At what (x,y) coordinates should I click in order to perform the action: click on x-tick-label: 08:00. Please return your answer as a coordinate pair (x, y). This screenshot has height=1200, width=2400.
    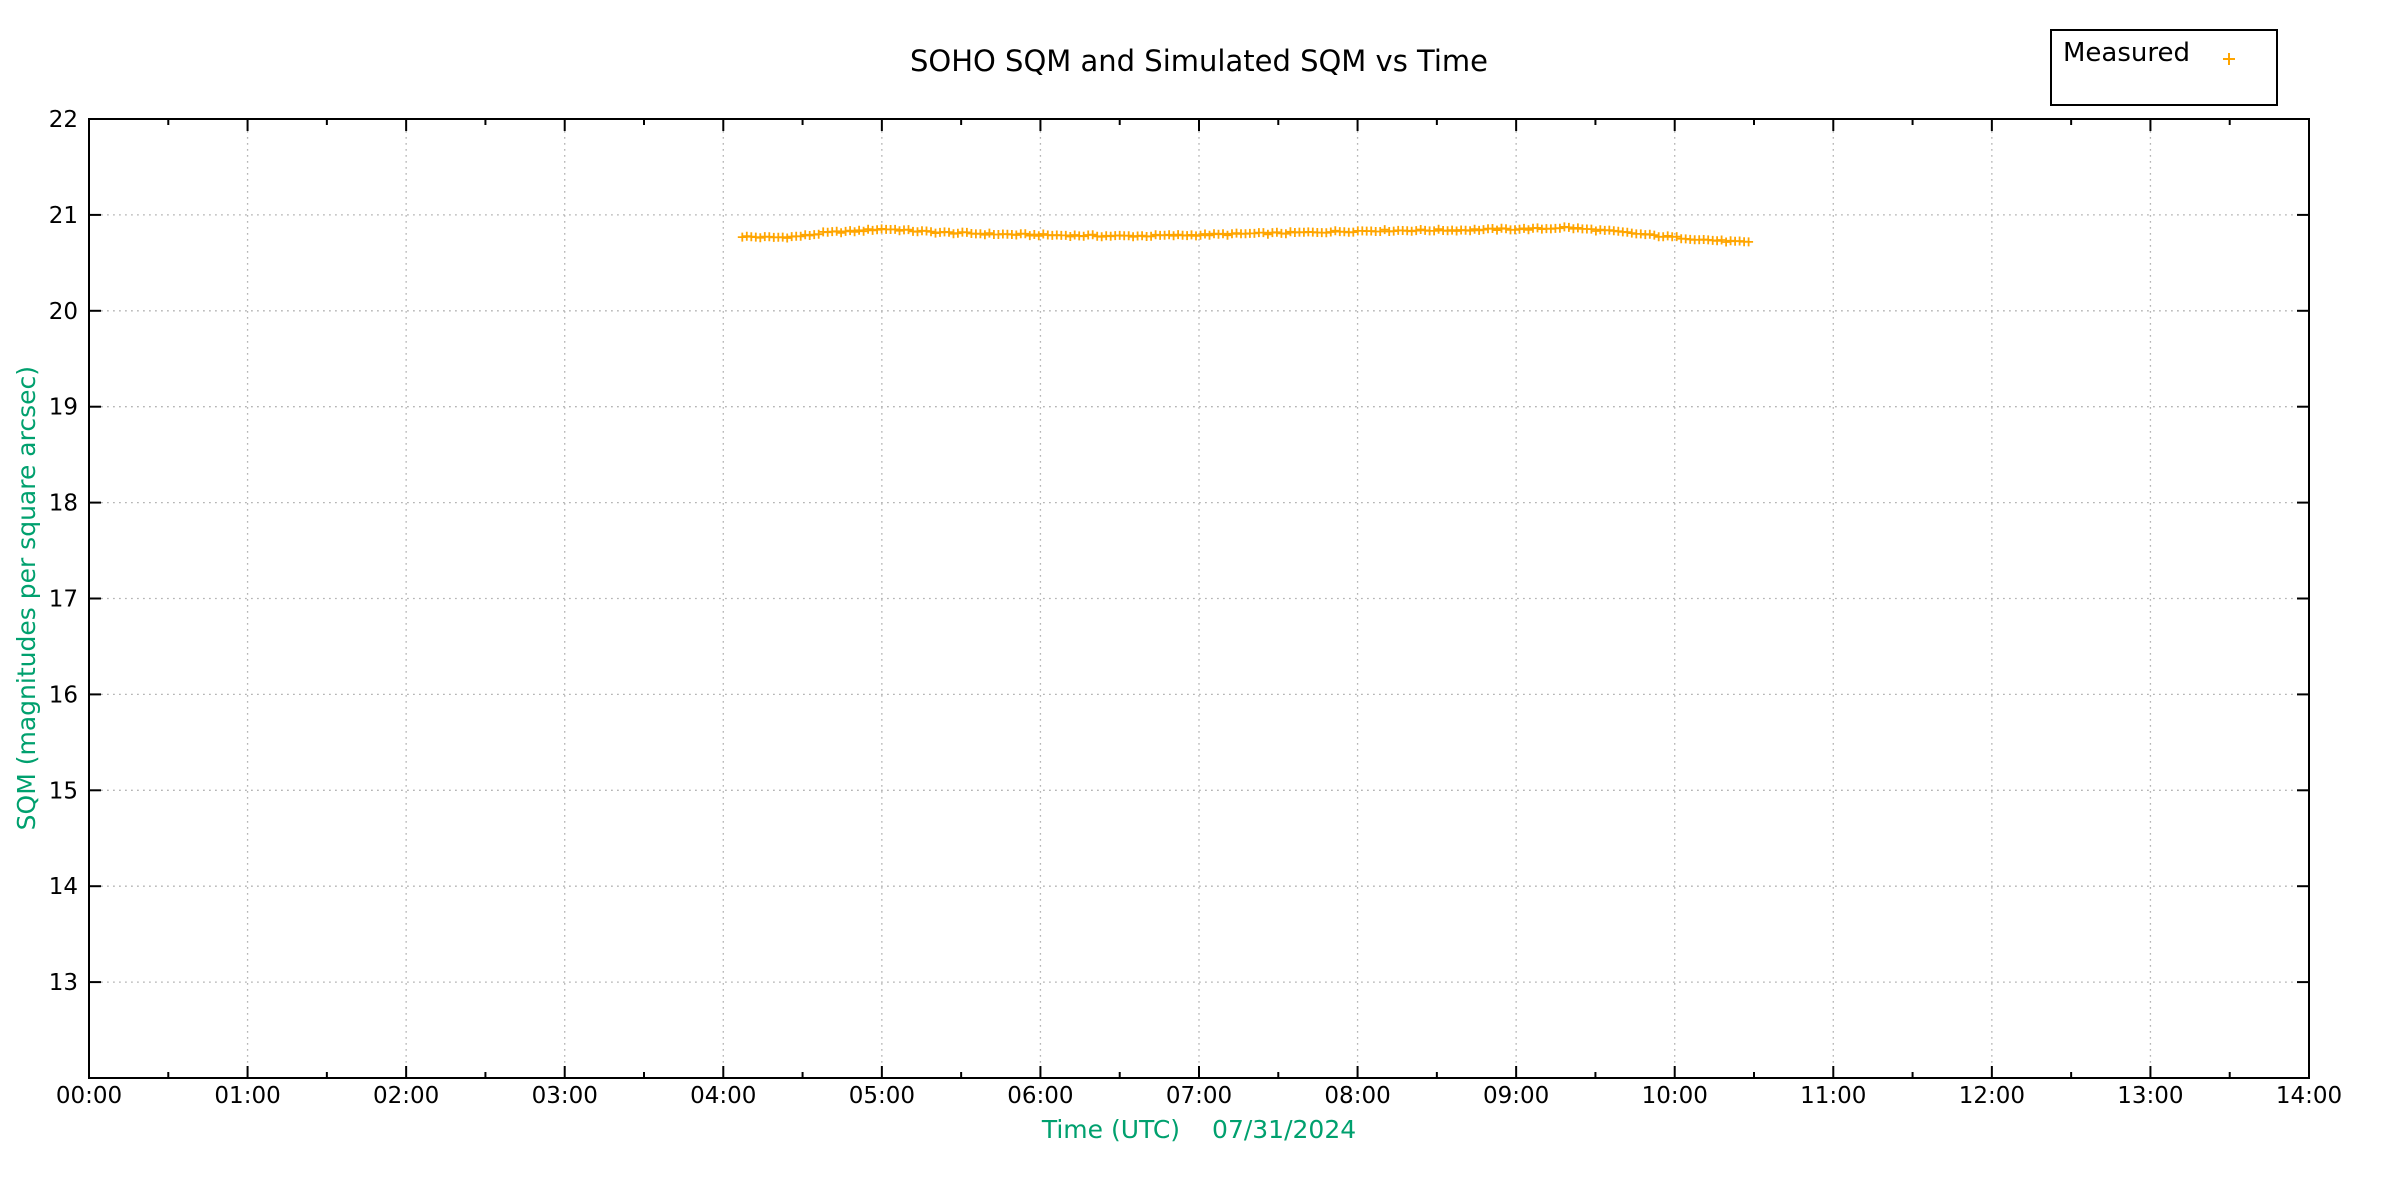
    Looking at the image, I should click on (1357, 1096).